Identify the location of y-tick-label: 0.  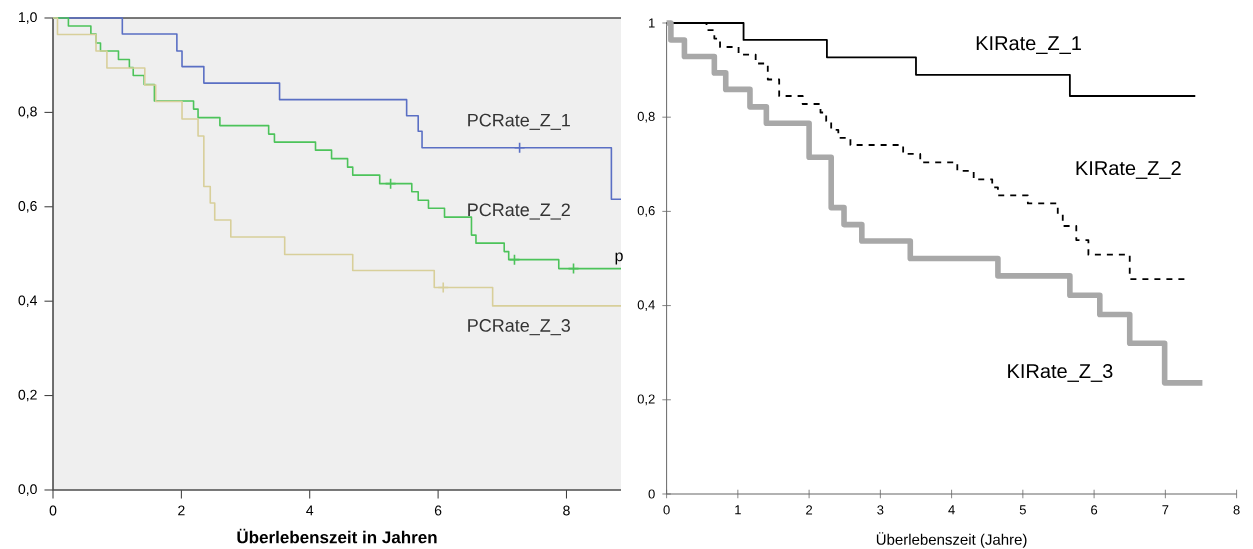
(651, 494).